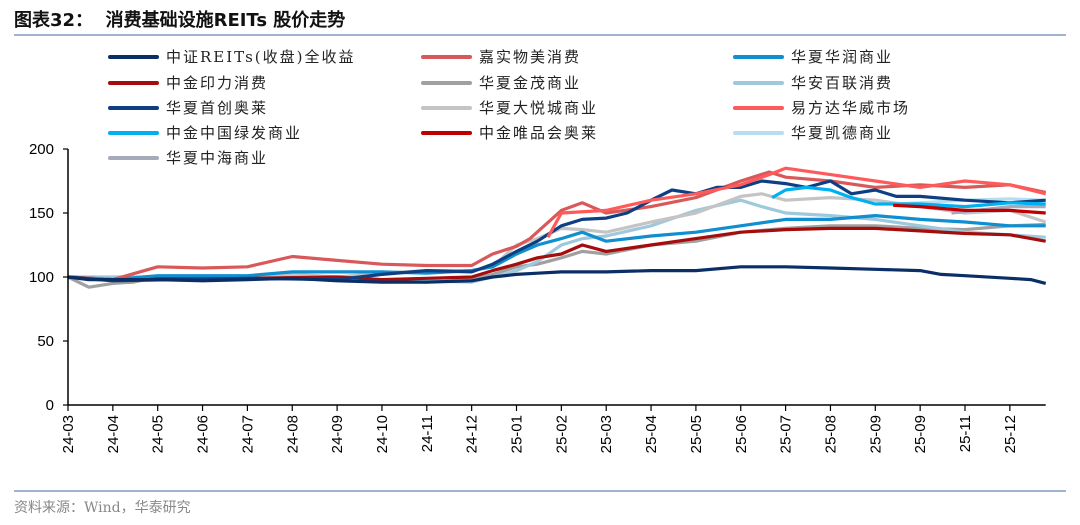  What do you see at coordinates (382, 434) in the screenshot?
I see `x-tick-label: 24-10` at bounding box center [382, 434].